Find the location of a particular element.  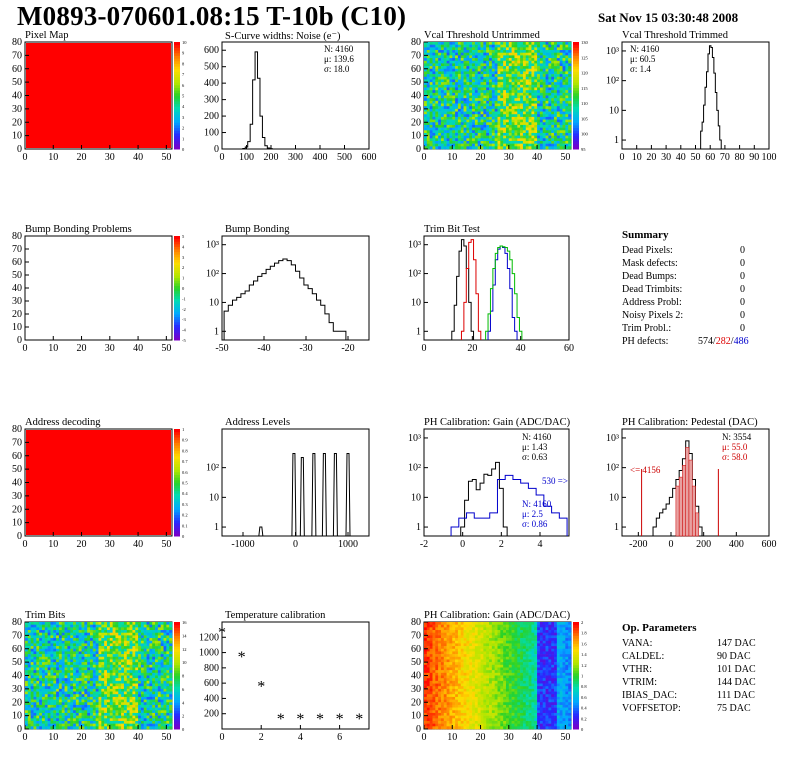

colorbar-tick-label: 10 is located at coordinates (184, 662).